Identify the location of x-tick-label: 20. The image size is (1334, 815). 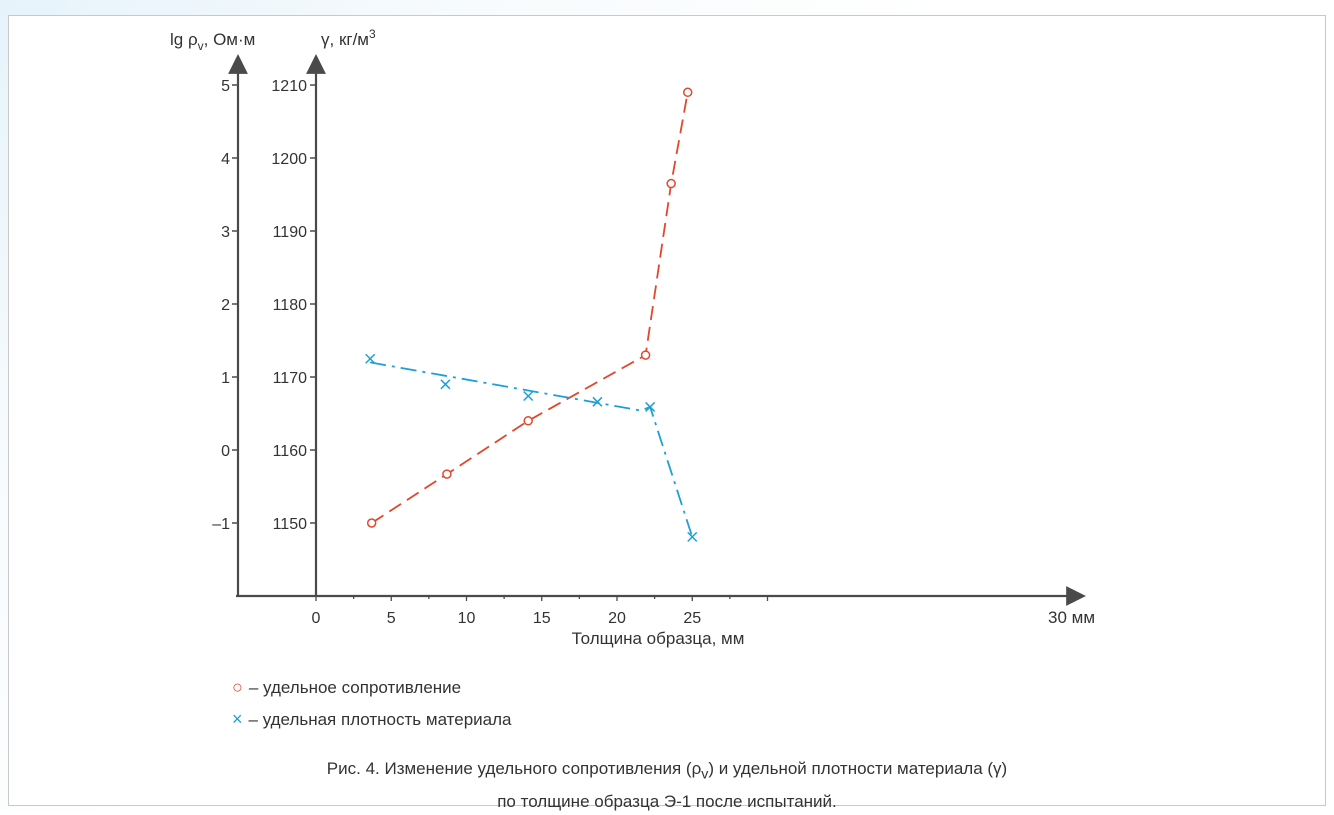
(617, 618).